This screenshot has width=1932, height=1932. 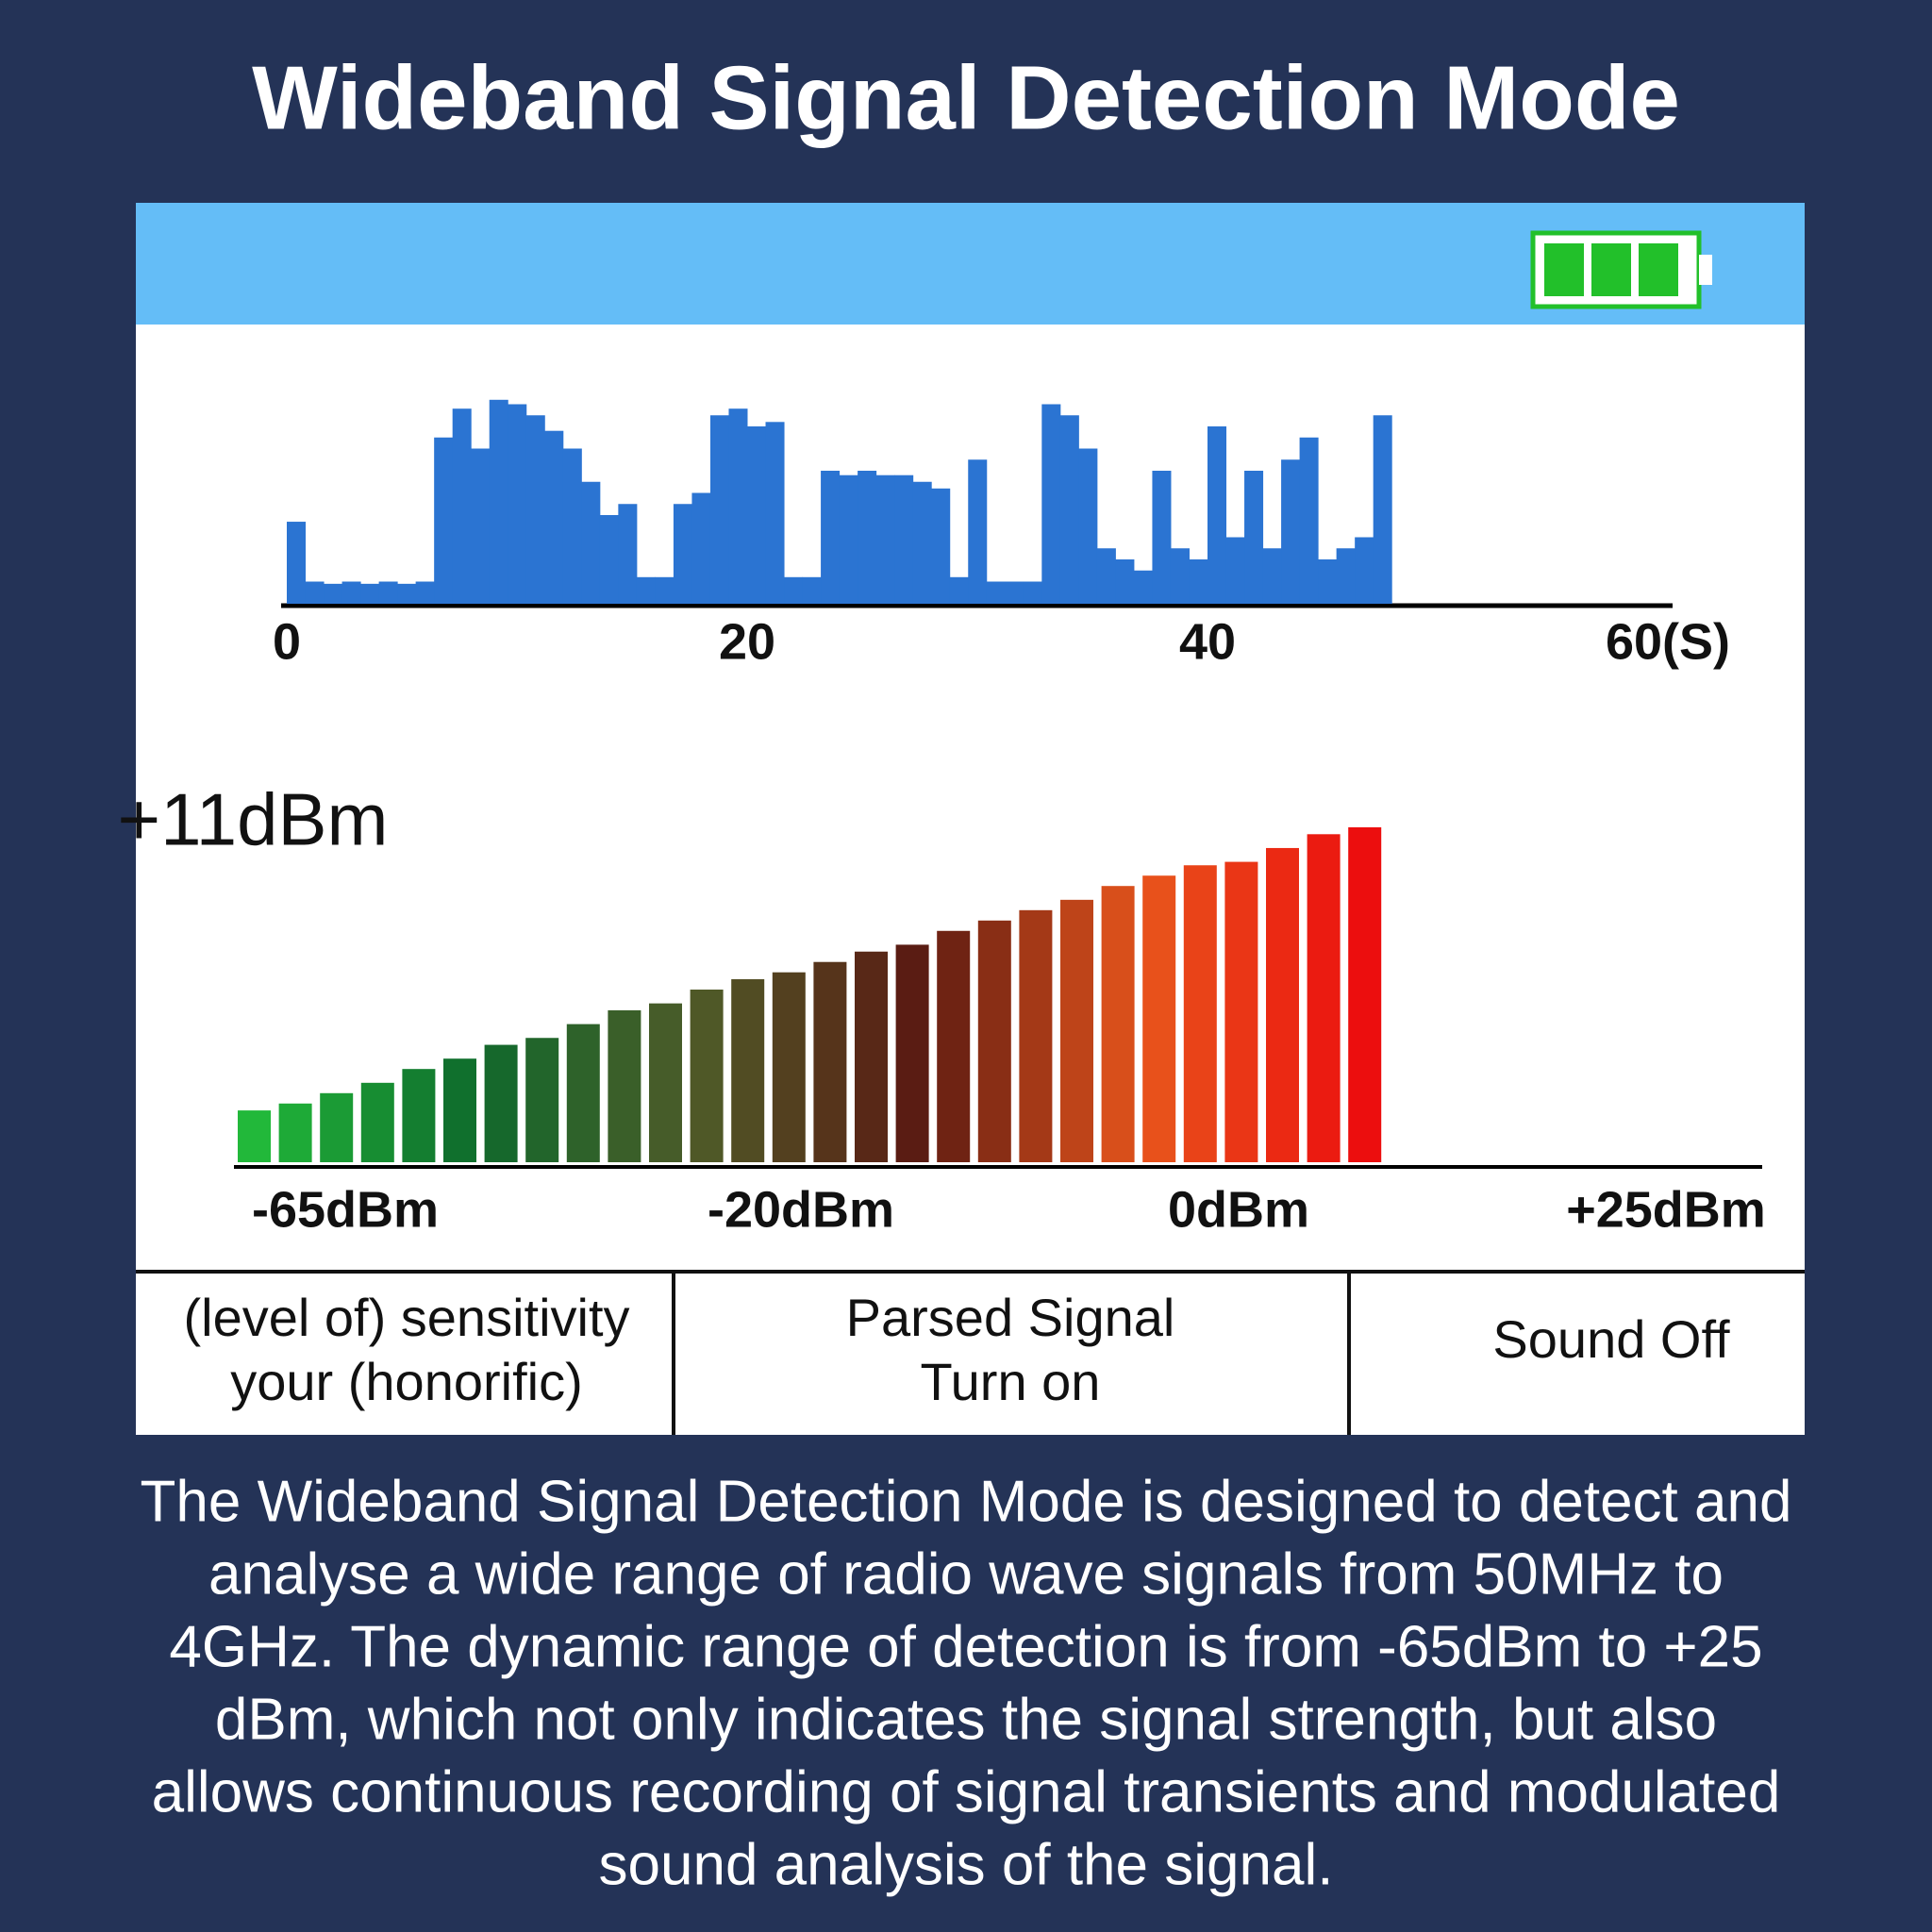 What do you see at coordinates (747, 642) in the screenshot?
I see `x-tick-label: 20` at bounding box center [747, 642].